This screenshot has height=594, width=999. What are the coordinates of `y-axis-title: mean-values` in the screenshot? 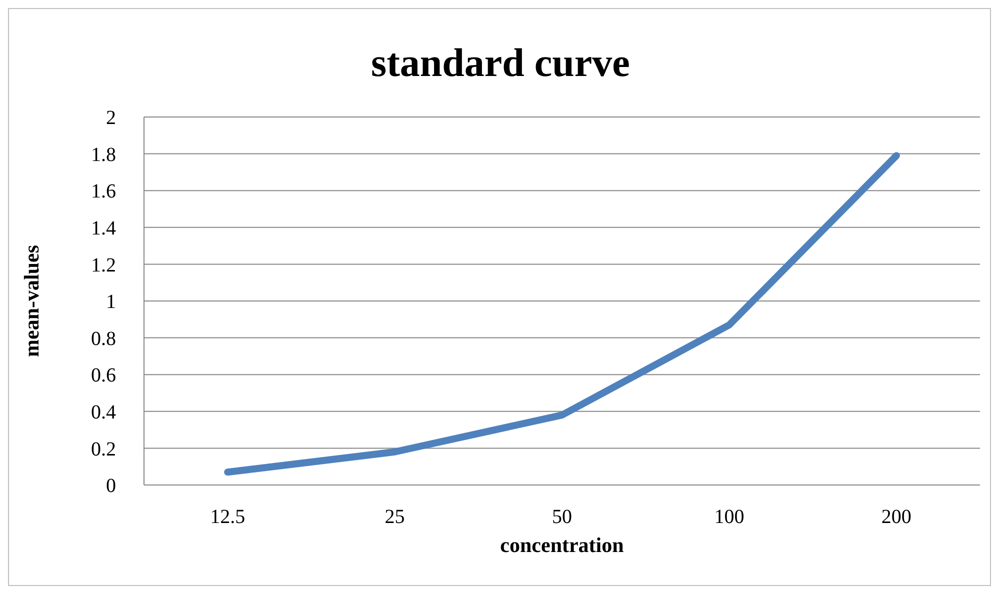 It's located at (31, 301).